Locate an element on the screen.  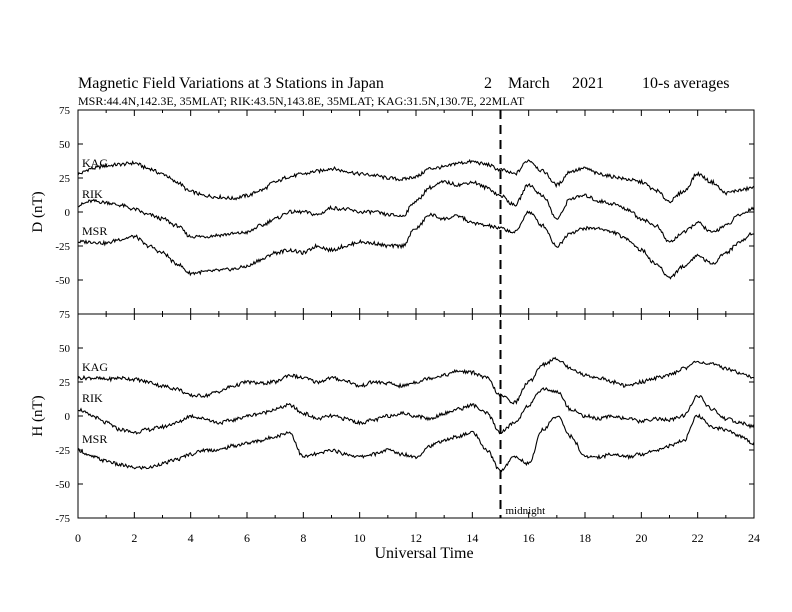
chart-date-day: 2 is located at coordinates (488, 83).